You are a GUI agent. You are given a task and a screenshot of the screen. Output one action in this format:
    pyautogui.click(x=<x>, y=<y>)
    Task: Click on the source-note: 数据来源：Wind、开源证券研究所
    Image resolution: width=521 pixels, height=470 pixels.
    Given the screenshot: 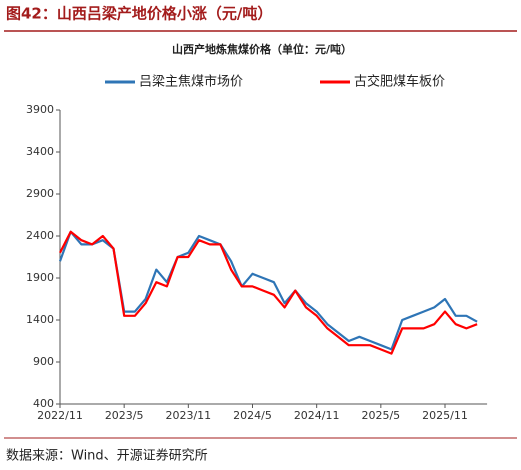 What is the action you would take?
    pyautogui.click(x=107, y=456)
    